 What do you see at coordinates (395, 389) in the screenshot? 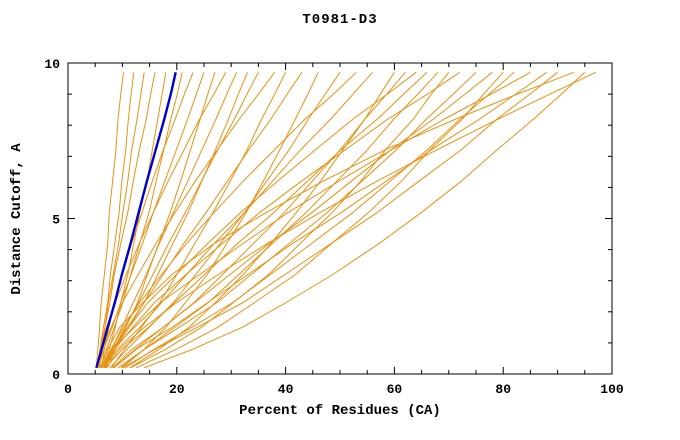
I see `x-tick-label: 60` at bounding box center [395, 389].